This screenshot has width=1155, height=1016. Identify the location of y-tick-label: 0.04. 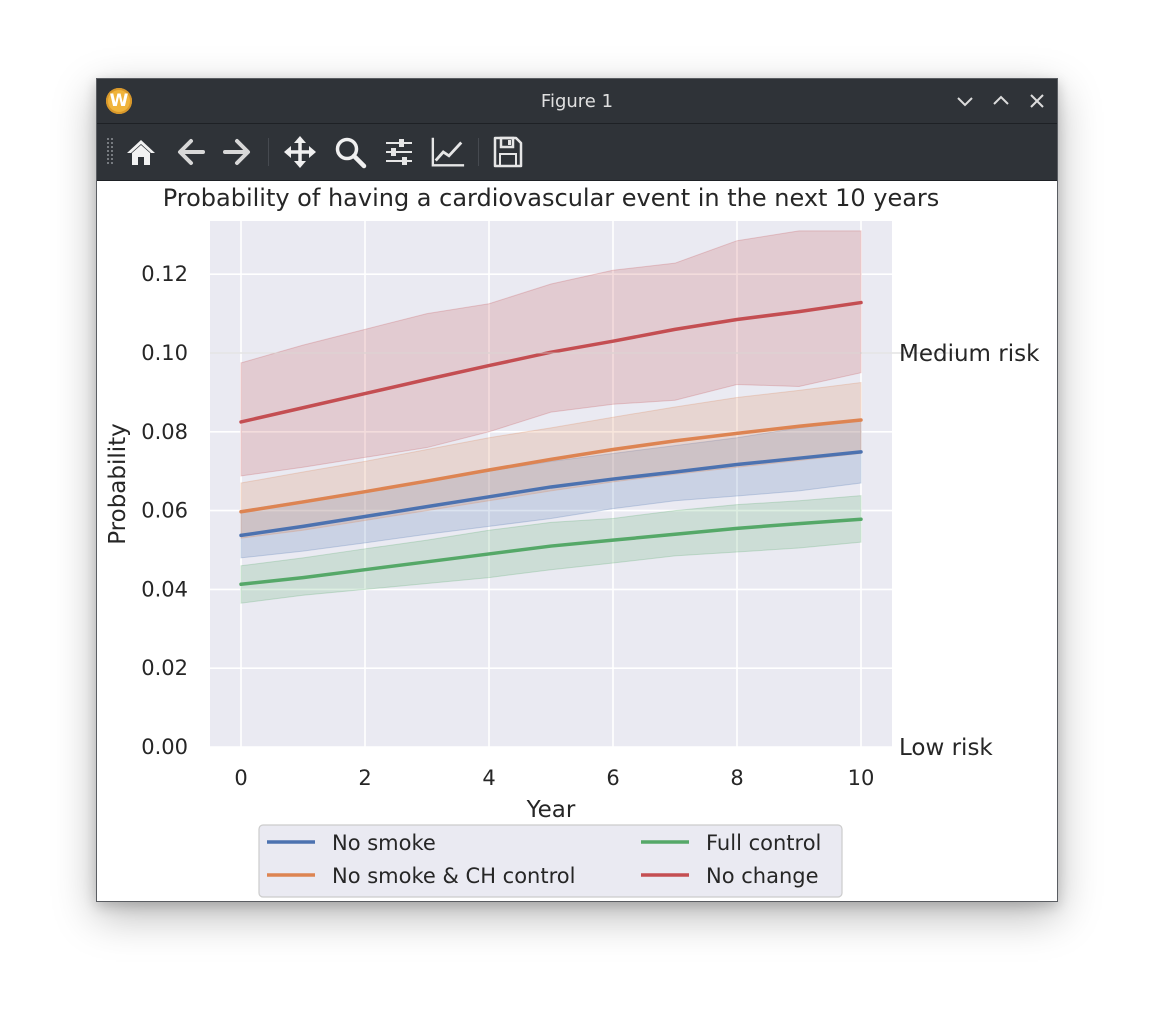
(164, 589).